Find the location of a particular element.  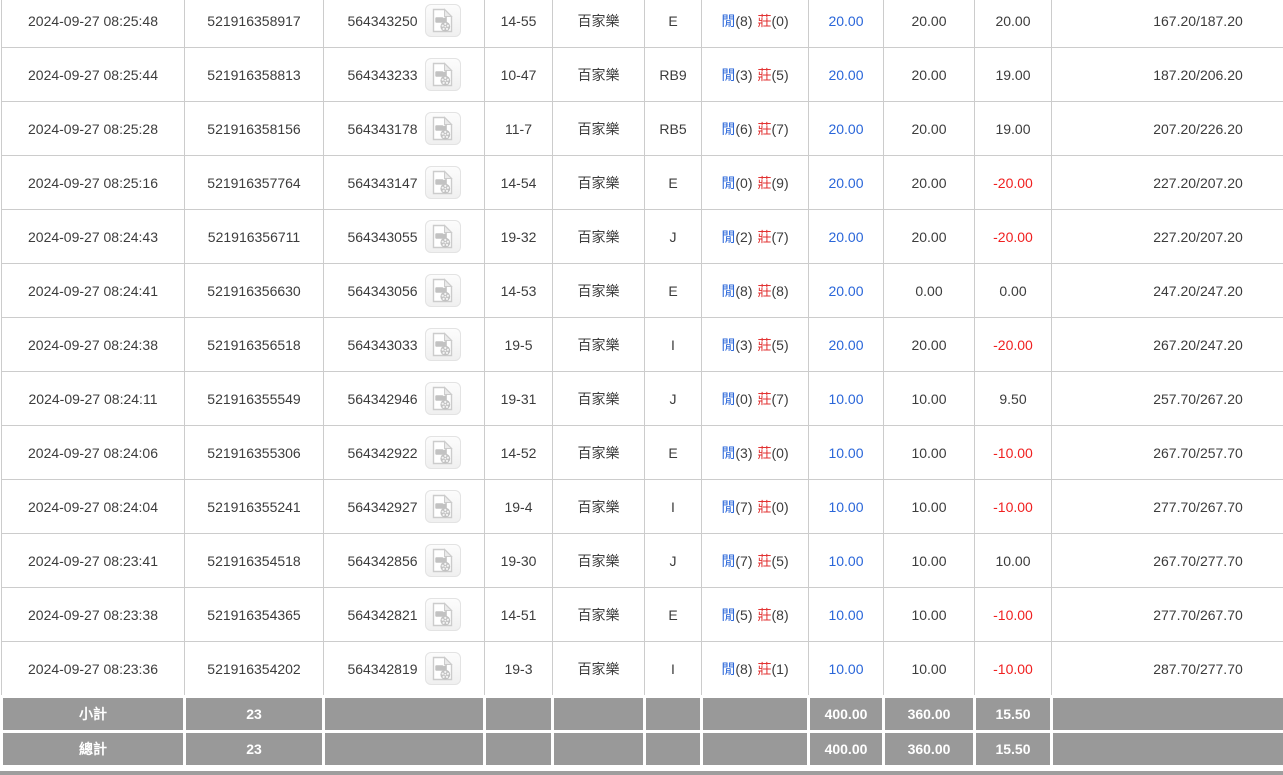

balance: 257.70/267.20 is located at coordinates (1167, 398).